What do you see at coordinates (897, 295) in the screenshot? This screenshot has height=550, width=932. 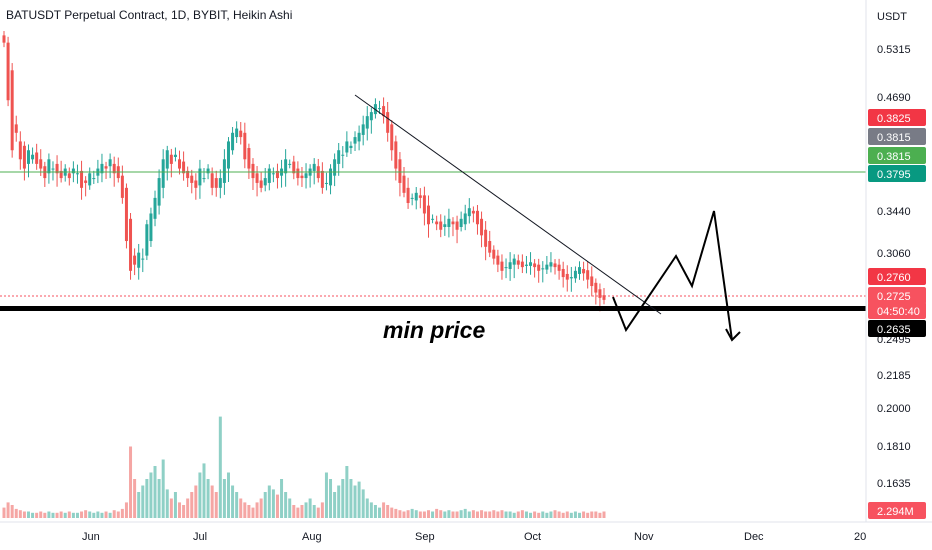 I see `label-2725: 0.2725` at bounding box center [897, 295].